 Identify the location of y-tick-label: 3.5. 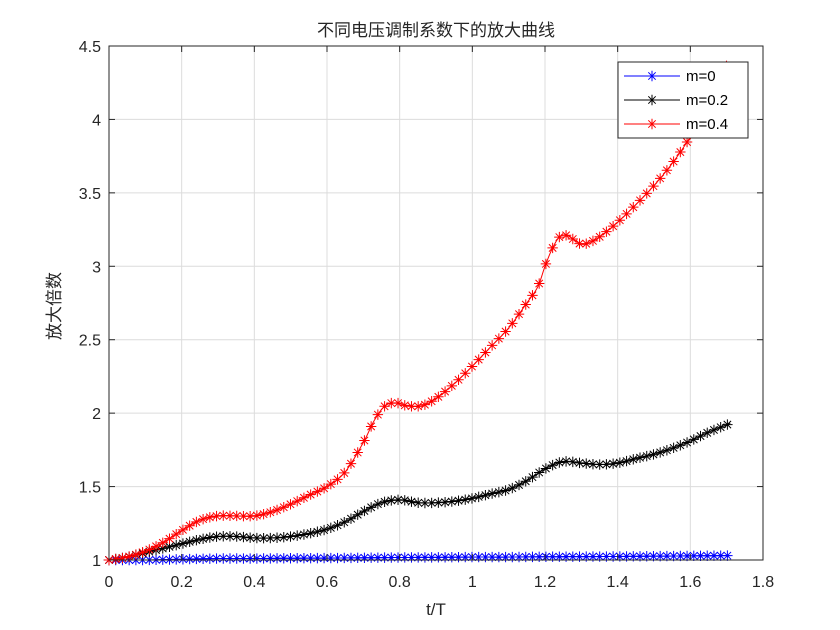
(90, 194).